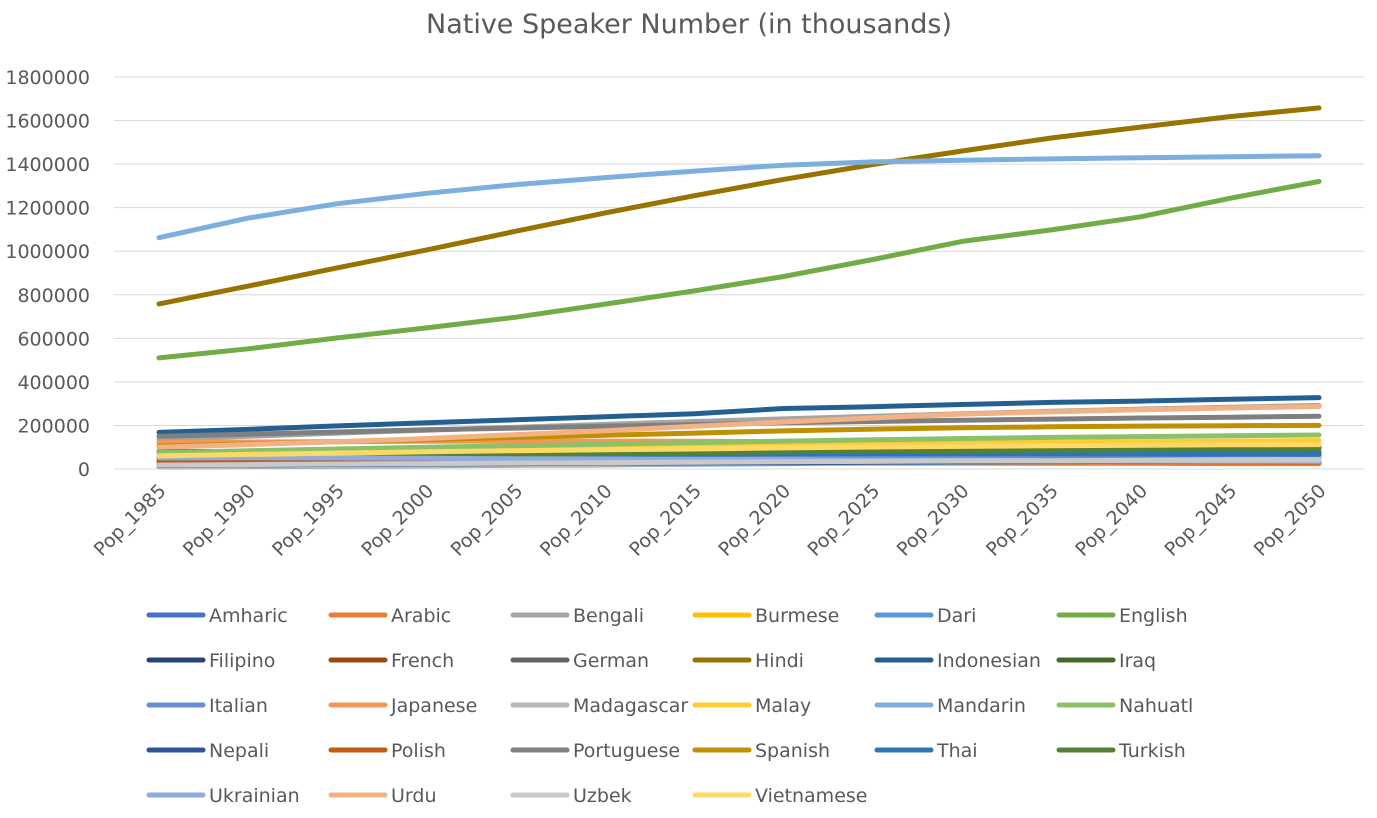 The width and height of the screenshot is (1377, 818). What do you see at coordinates (382, 796) in the screenshot?
I see `legend-item: Urdu` at bounding box center [382, 796].